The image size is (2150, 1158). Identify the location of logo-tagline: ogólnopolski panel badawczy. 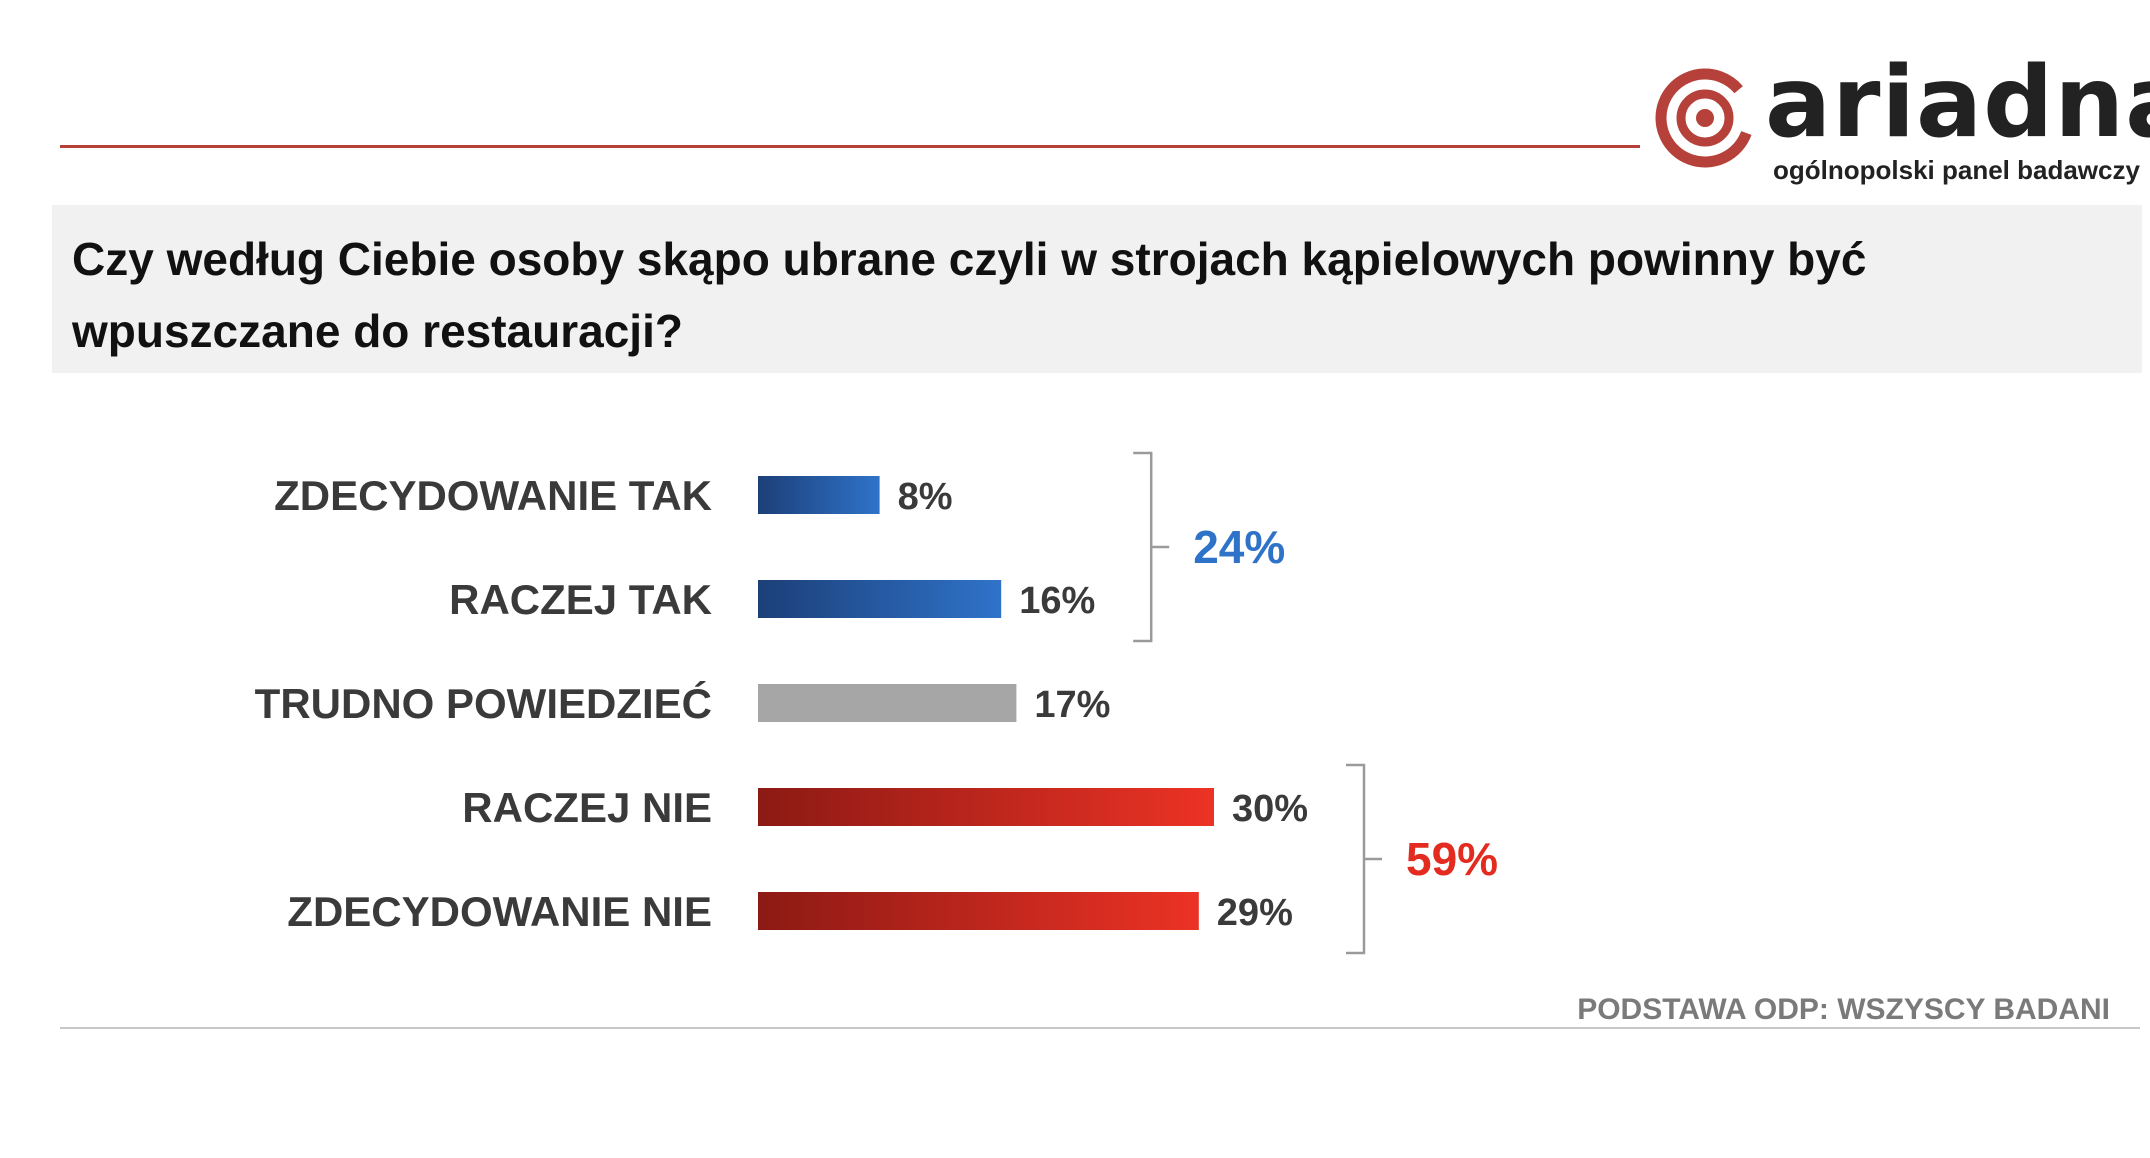
(1956, 170).